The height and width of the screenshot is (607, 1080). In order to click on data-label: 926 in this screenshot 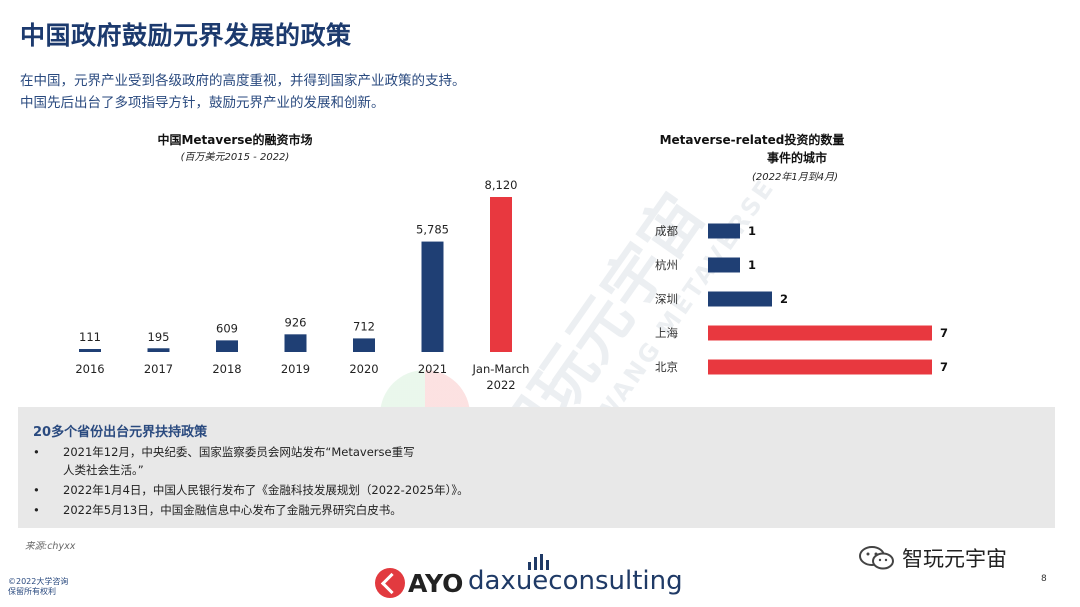, I will do `click(296, 322)`.